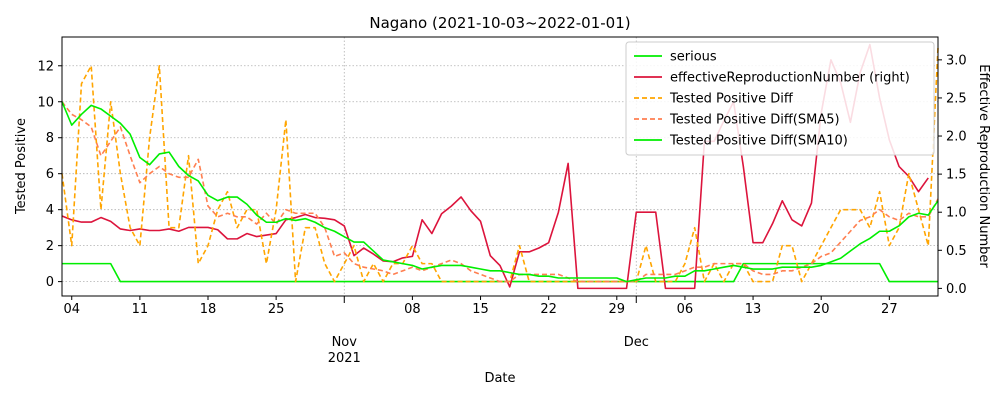 Image resolution: width=1000 pixels, height=400 pixels. I want to click on y-left-tick-label: 6, so click(50, 174).